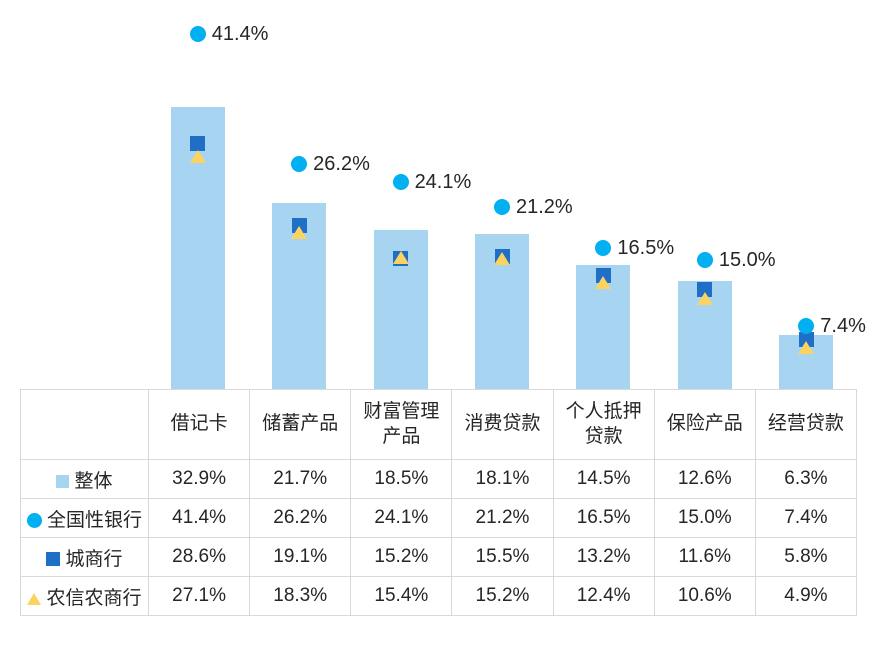  What do you see at coordinates (806, 424) in the screenshot?
I see `column-header-cell: 经营贷款` at bounding box center [806, 424].